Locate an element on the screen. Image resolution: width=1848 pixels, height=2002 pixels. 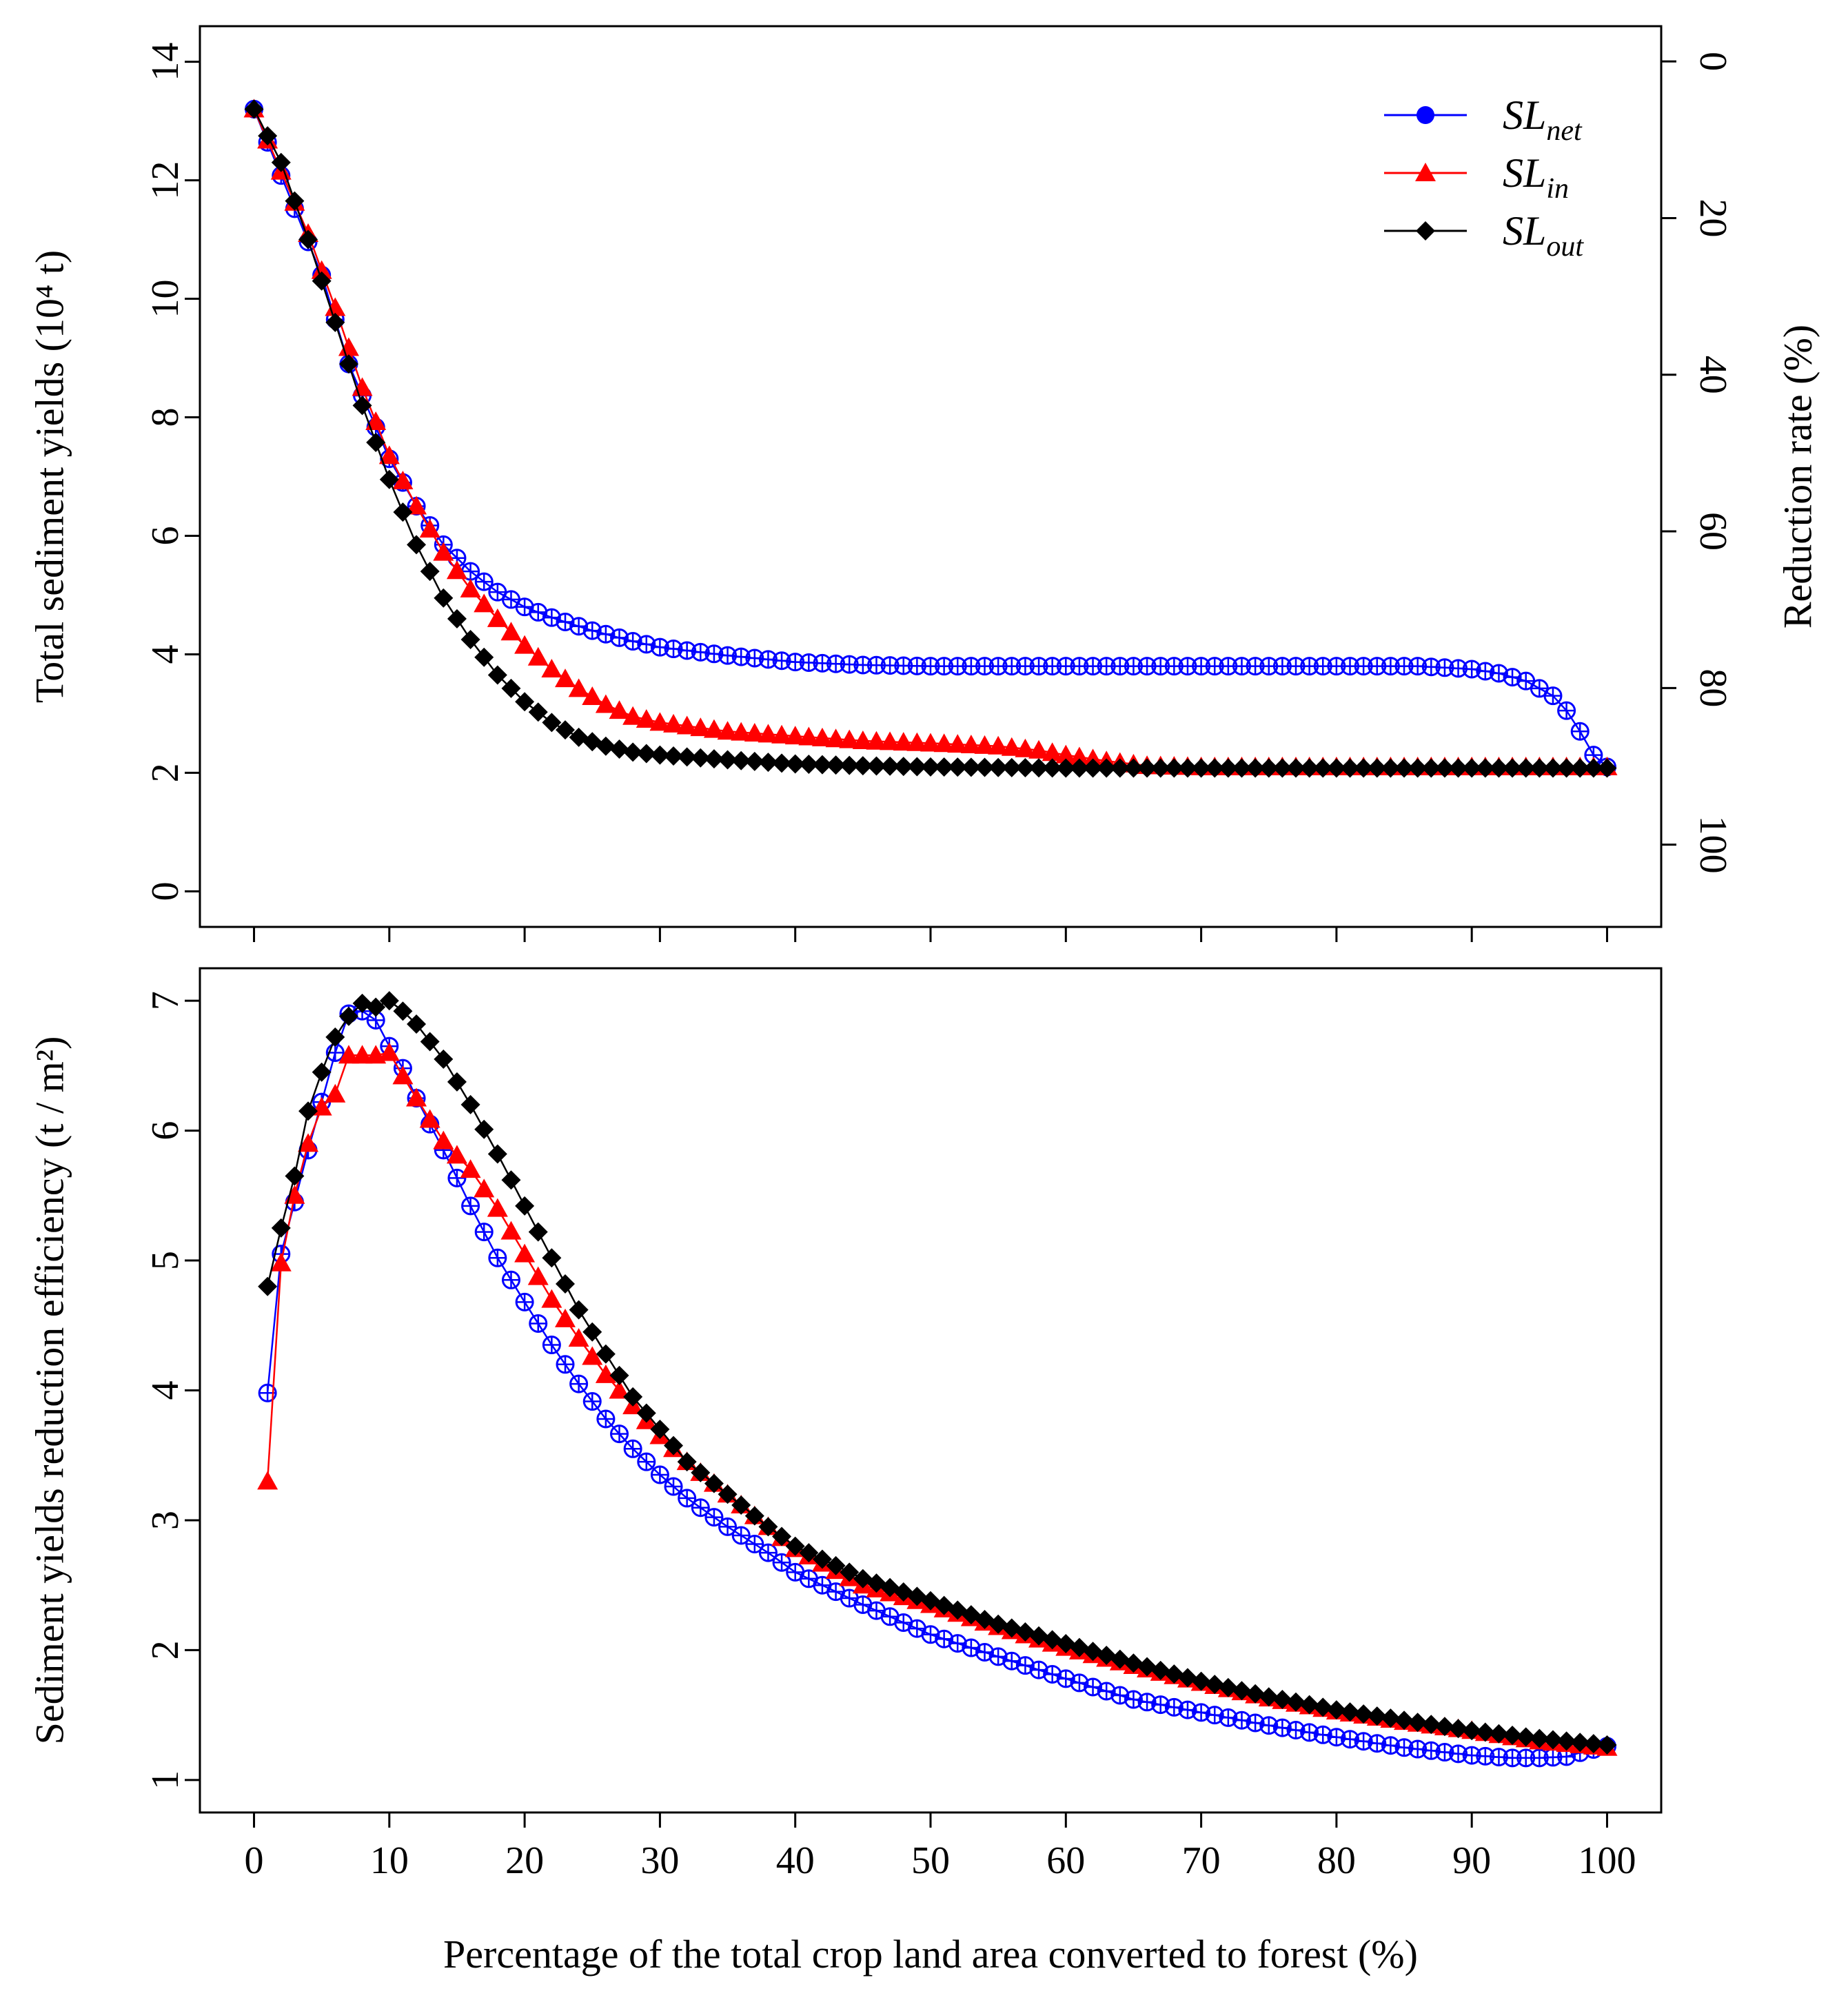
x-tick-label: 90 is located at coordinates (1471, 1860).